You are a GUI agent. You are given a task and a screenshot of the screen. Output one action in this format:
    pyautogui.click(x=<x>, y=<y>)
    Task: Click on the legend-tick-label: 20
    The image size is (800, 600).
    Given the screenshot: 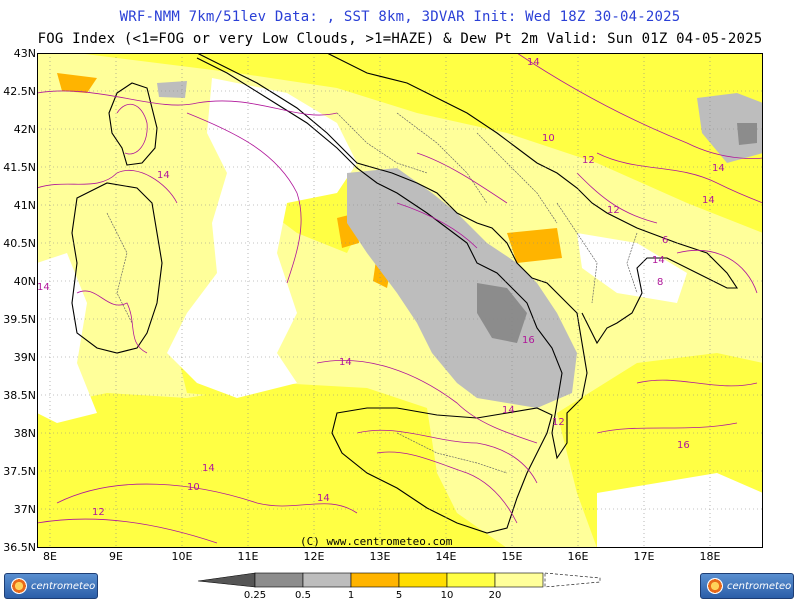 What is the action you would take?
    pyautogui.click(x=495, y=595)
    